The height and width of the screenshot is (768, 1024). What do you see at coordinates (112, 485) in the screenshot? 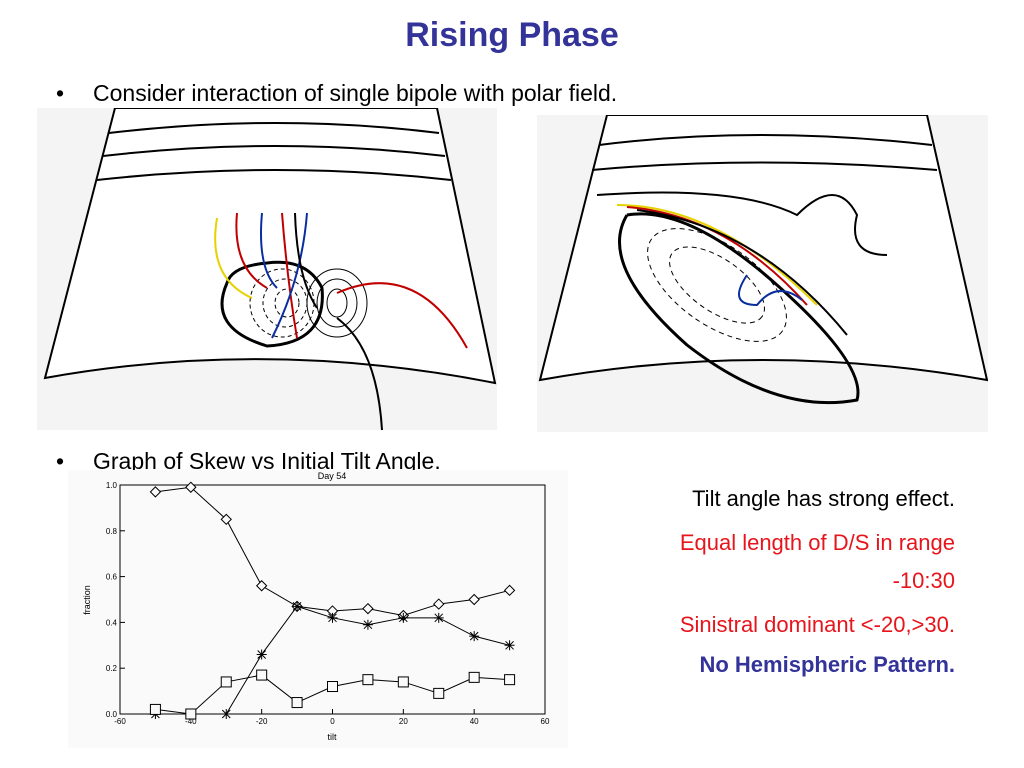
I see `y-tick-label: 1.0` at bounding box center [112, 485].